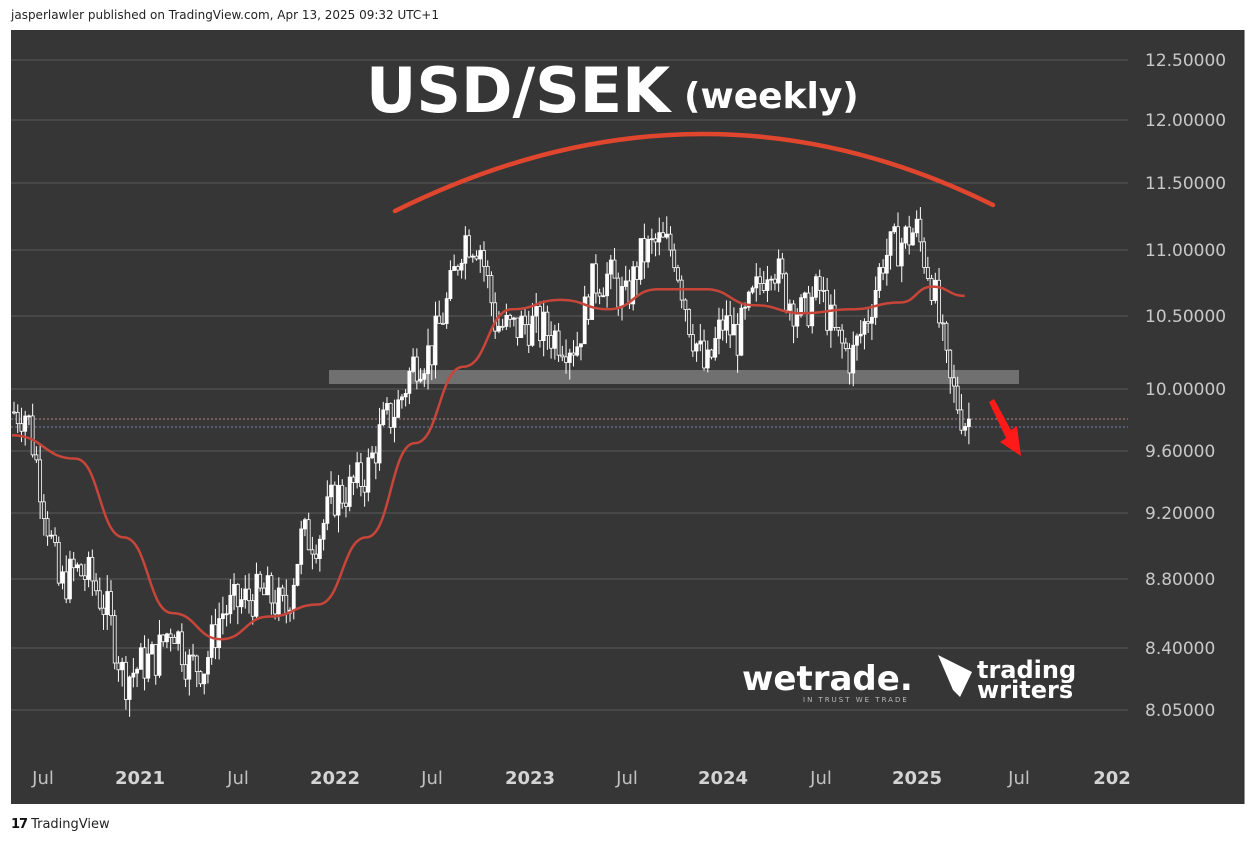 This screenshot has height=844, width=1256. I want to click on rounding-top-arc, so click(694, 172).